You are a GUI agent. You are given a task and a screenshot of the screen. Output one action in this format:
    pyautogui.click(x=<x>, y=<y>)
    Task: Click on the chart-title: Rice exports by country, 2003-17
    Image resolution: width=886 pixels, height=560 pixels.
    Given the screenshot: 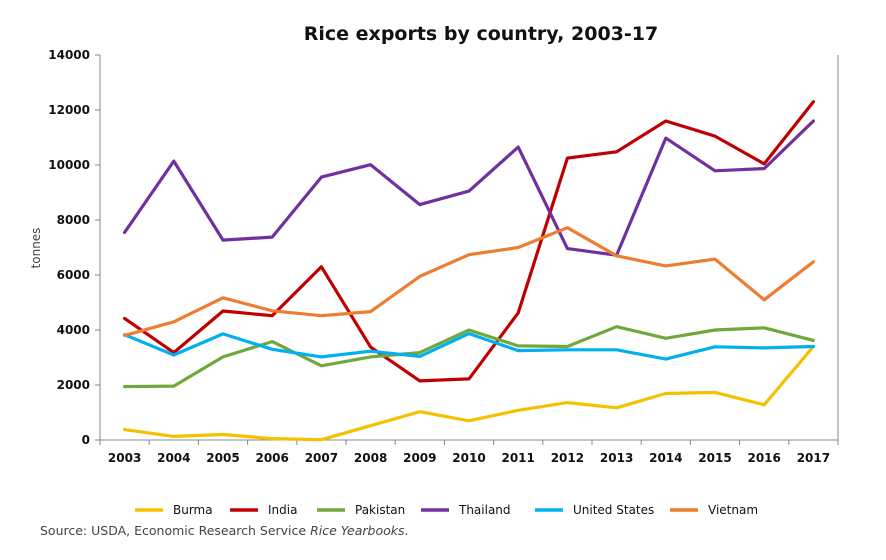 What is the action you would take?
    pyautogui.click(x=481, y=34)
    